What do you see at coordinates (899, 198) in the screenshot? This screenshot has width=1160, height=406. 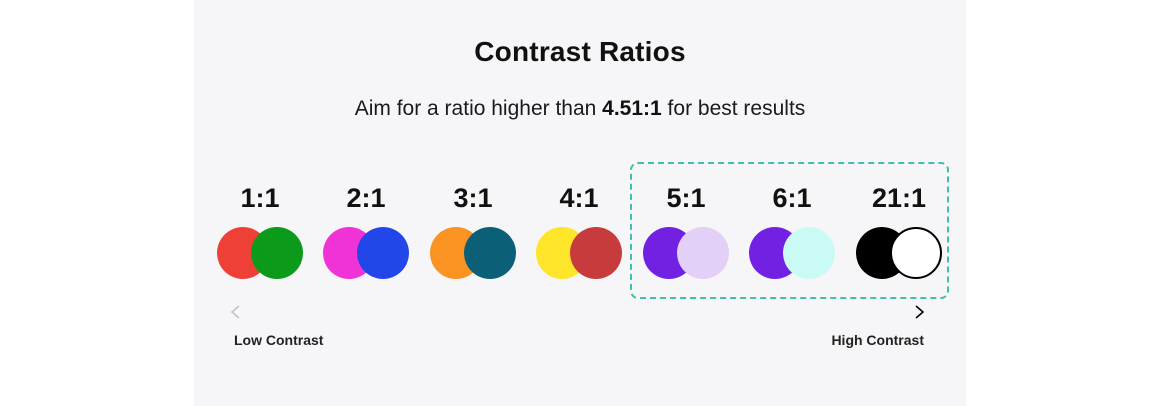 I see `ratio-label: 21:1` at bounding box center [899, 198].